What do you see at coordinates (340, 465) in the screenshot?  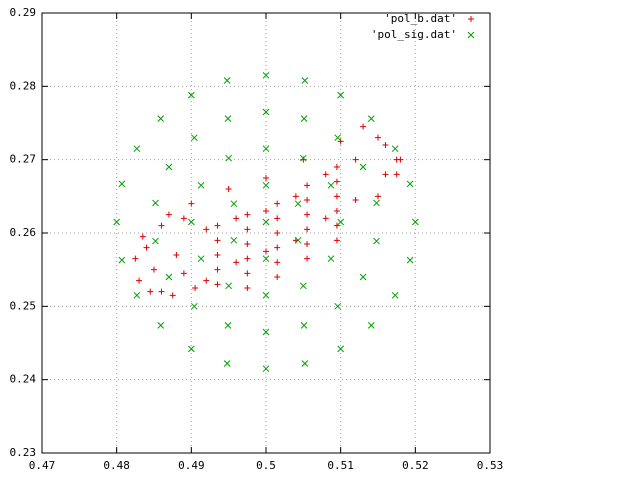 I see `x-tick-label: 0.51` at bounding box center [340, 465].